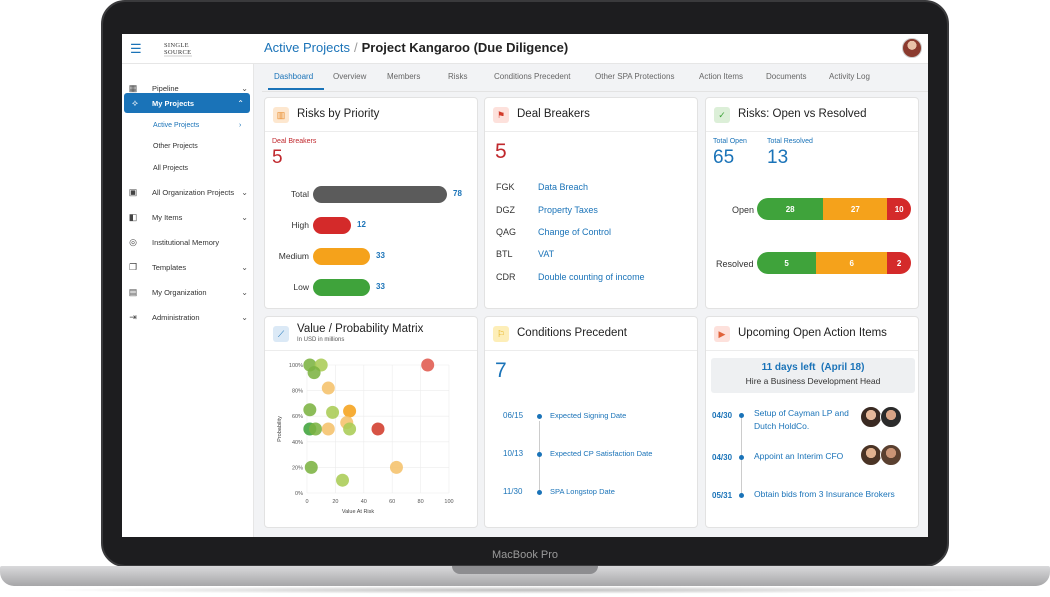  Describe the element at coordinates (350, 76) in the screenshot. I see `tab-overview: Overview` at that location.